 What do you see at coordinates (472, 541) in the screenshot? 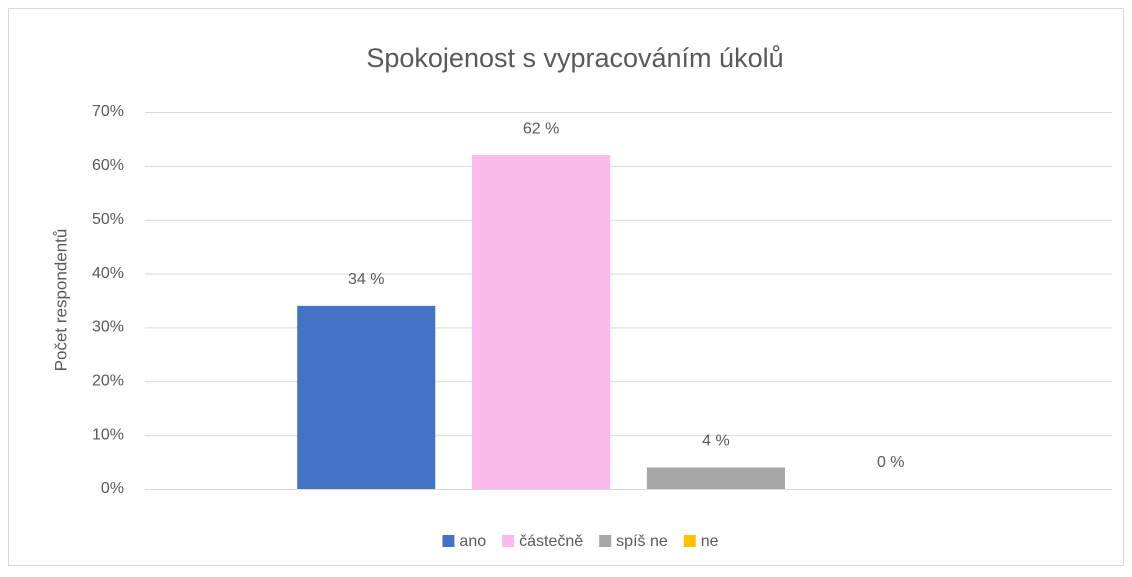
I see `legend-label: ano` at bounding box center [472, 541].